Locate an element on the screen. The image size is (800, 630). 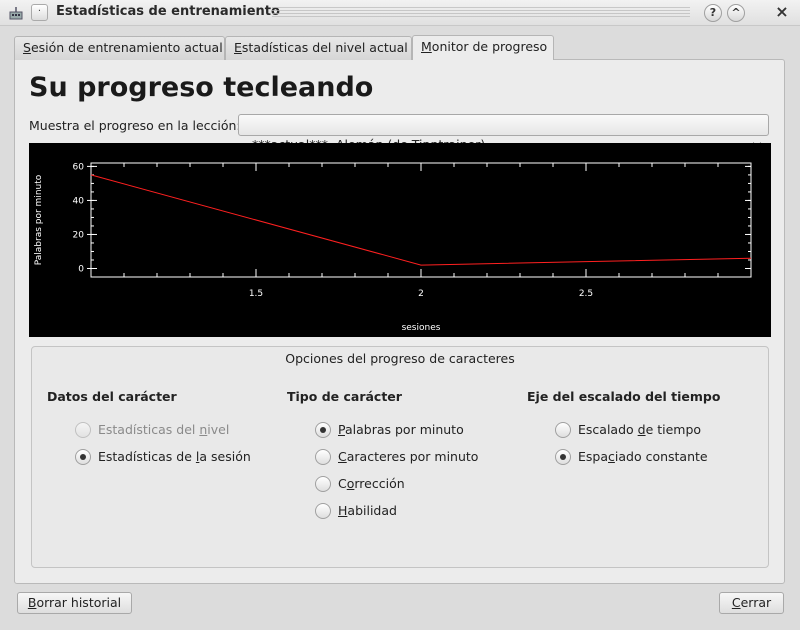
radio-chars-per-minute-label: Caracteres por minuto is located at coordinates (408, 457).